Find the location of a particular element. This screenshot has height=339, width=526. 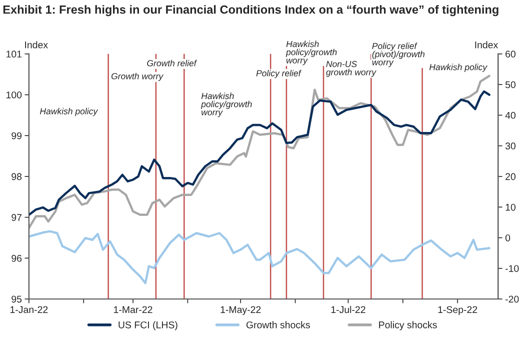

y2-tick-label: -10 is located at coordinates (512, 268).